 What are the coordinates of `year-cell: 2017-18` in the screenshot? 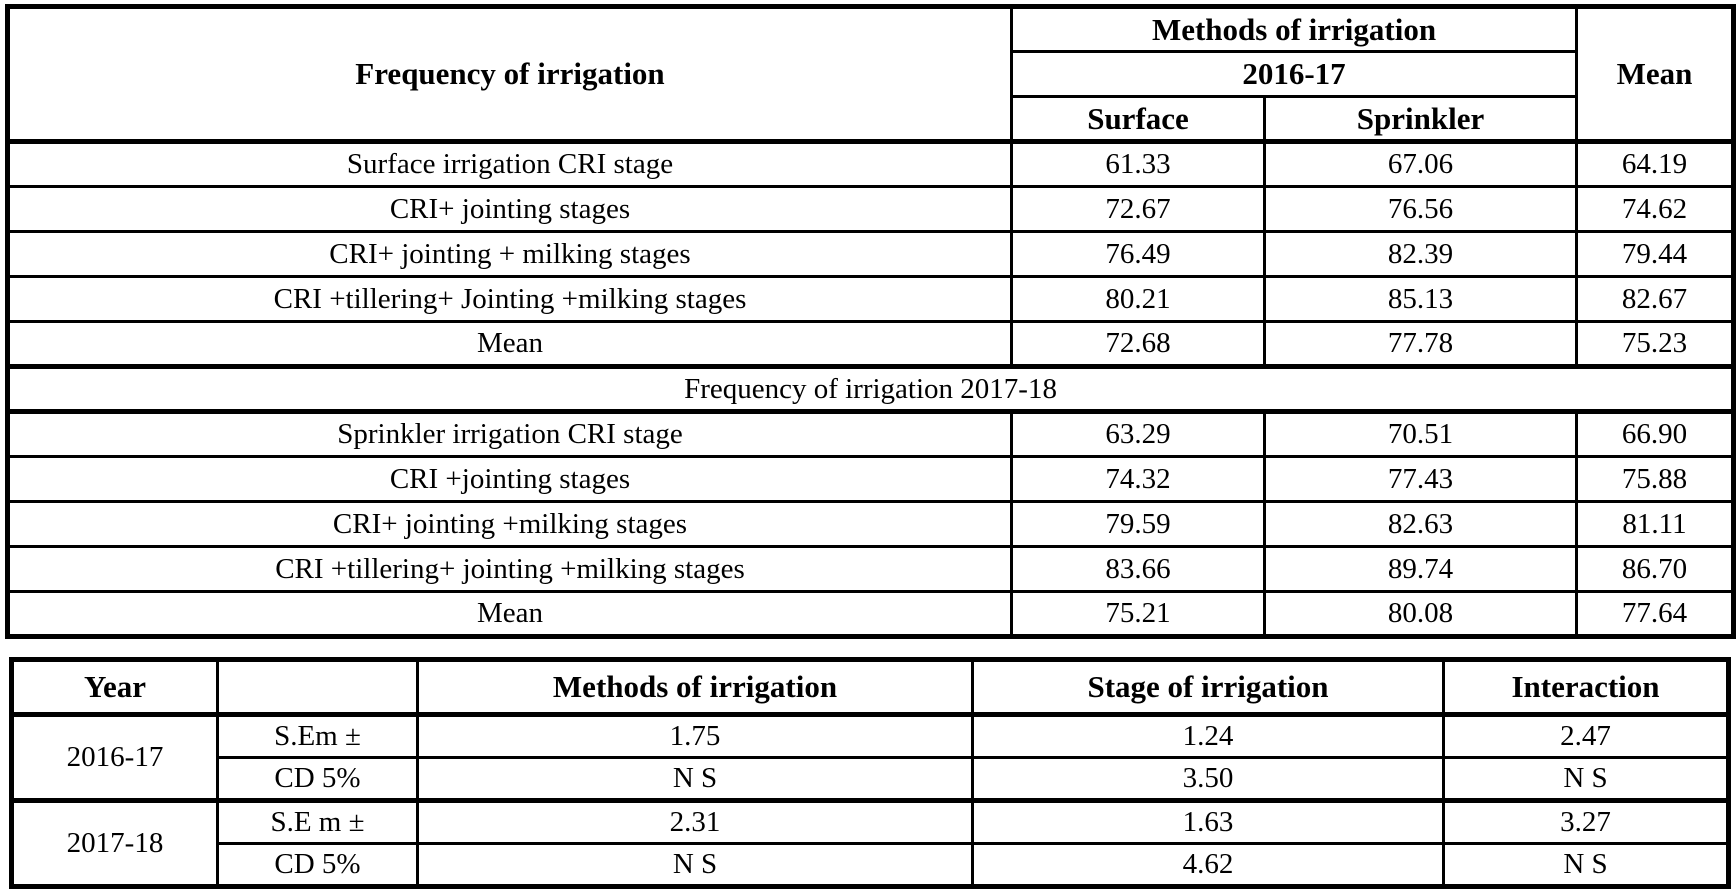 It's located at (114, 843).